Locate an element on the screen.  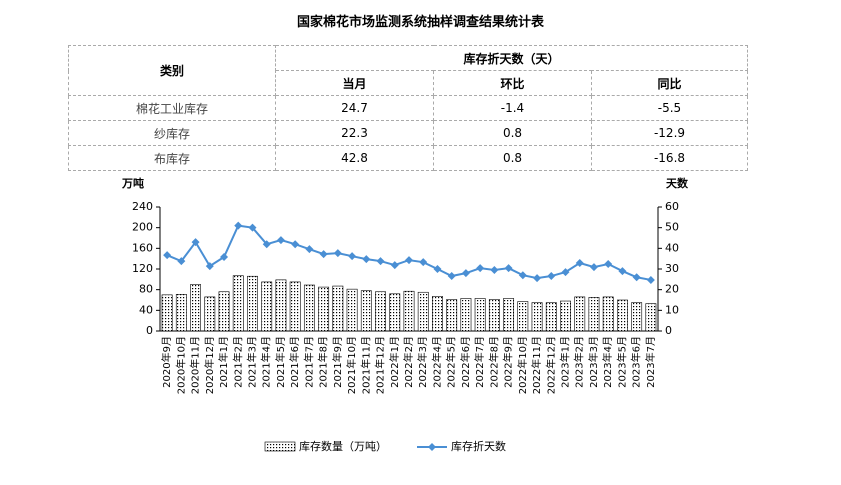
x-tick-label: 2022年10月 is located at coordinates (522, 365).